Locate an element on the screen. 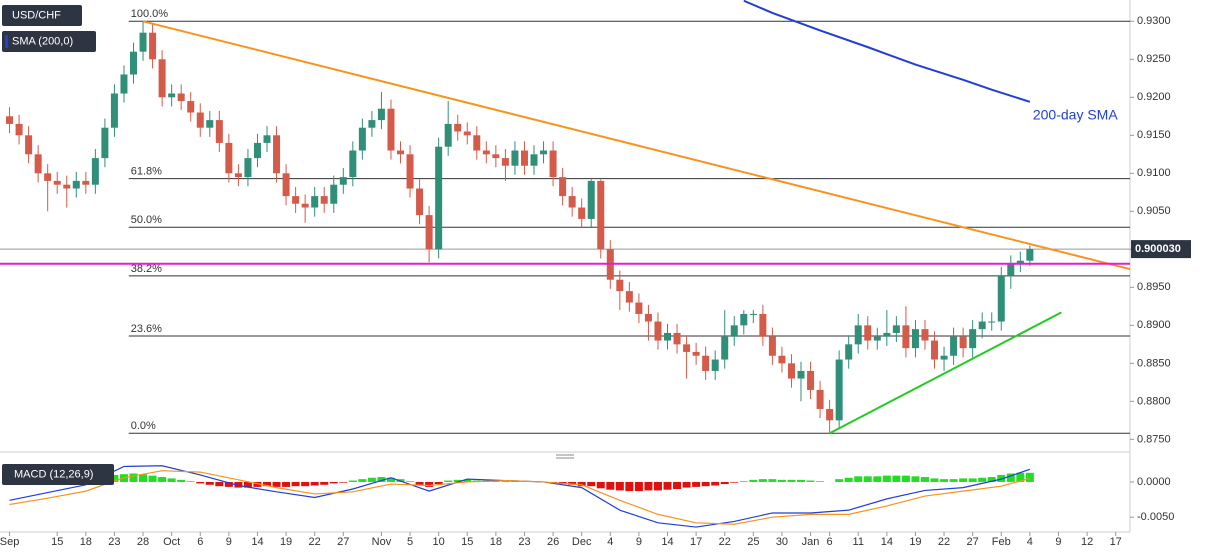 The image size is (1207, 555). resize-handle is located at coordinates (565, 456).